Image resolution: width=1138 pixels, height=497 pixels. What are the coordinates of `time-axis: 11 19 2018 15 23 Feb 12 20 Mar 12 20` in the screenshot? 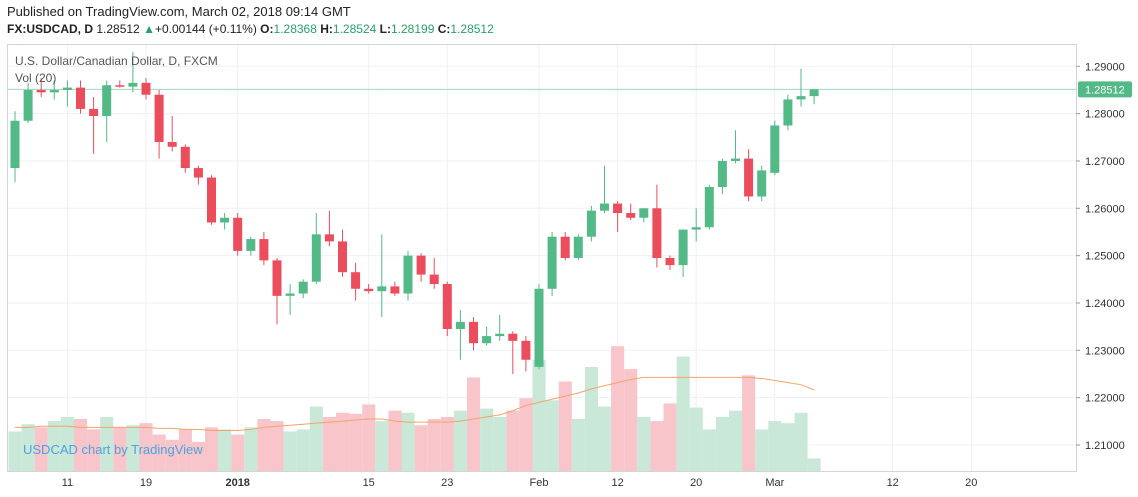 It's located at (520, 483).